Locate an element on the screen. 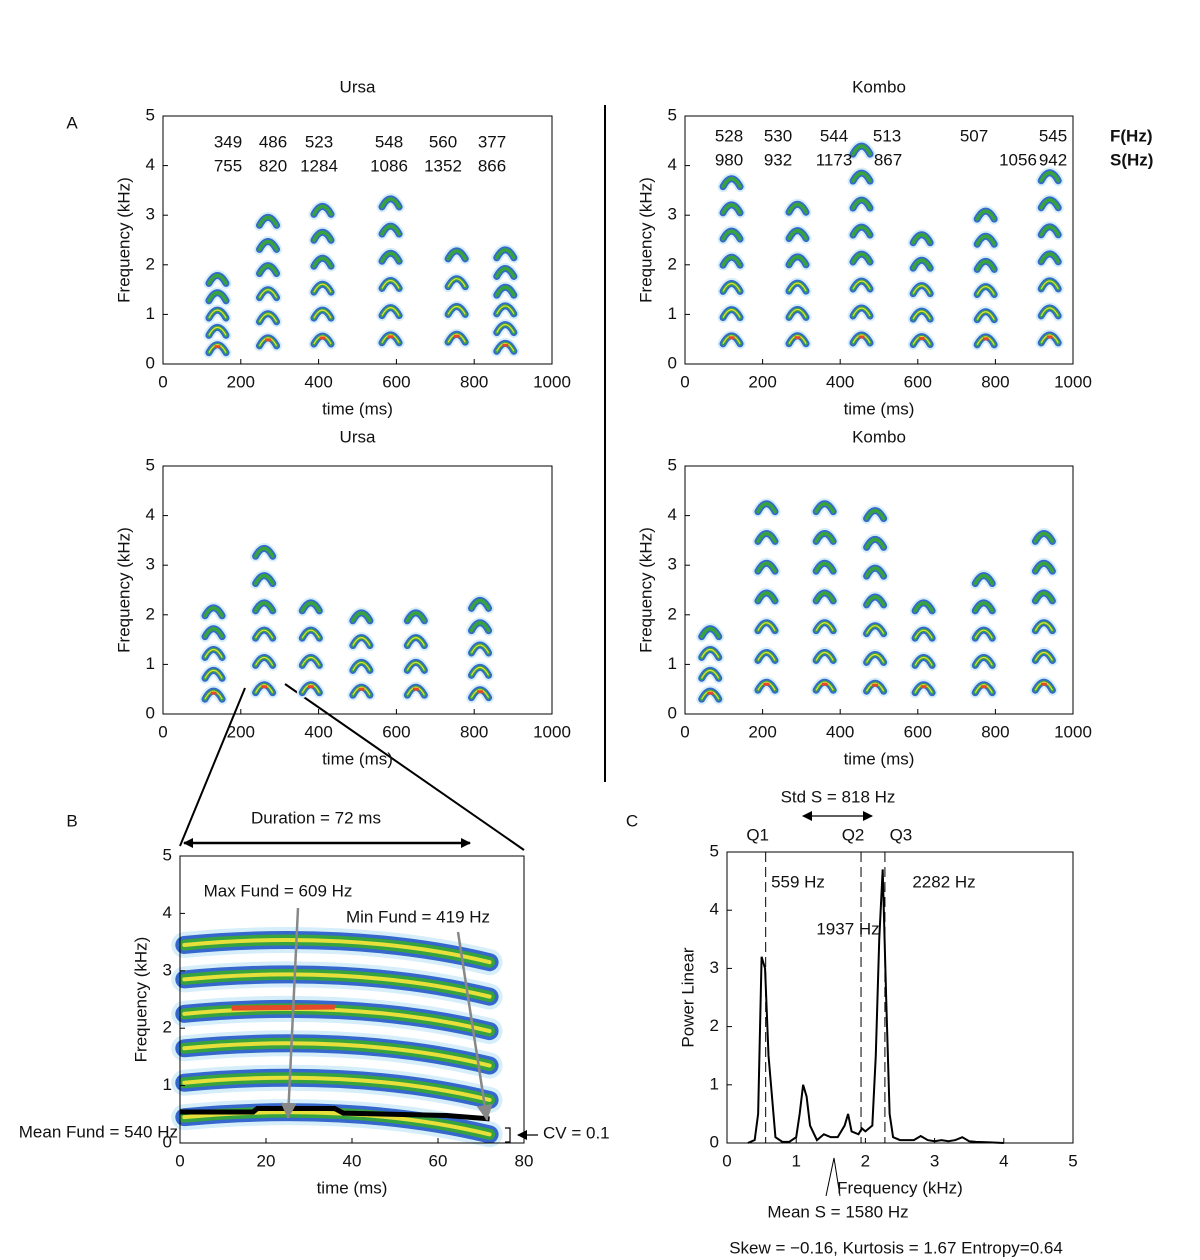 The height and width of the screenshot is (1260, 1200). f-value: 530 is located at coordinates (778, 135).